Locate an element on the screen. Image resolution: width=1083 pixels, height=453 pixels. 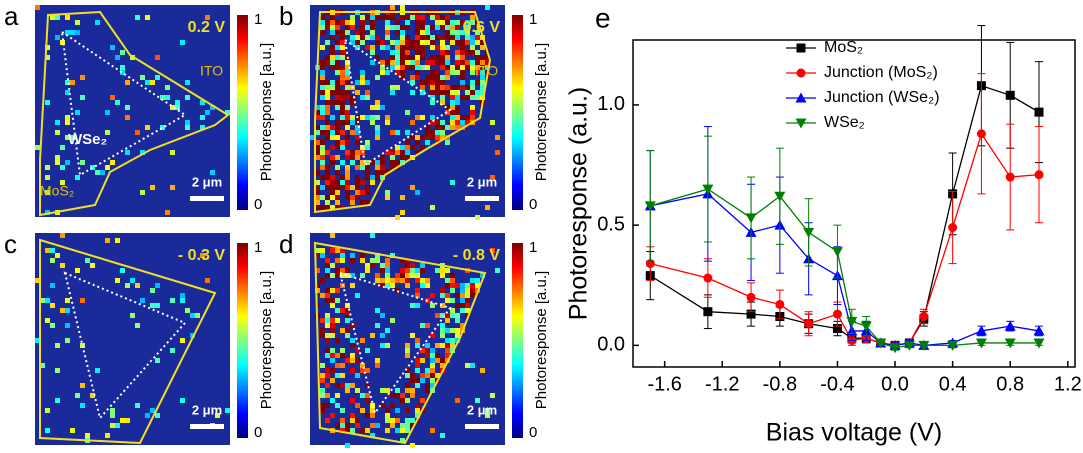
x-tick-label: 0.0 is located at coordinates (895, 384).